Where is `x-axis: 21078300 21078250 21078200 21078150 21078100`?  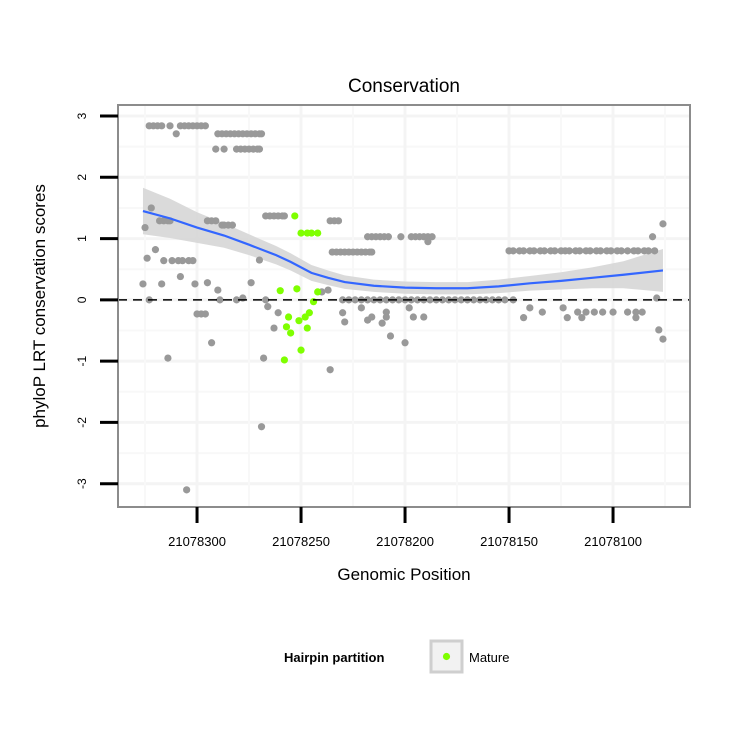
x-axis: 21078300 21078250 21078200 21078150 21078100 is located at coordinates (405, 528).